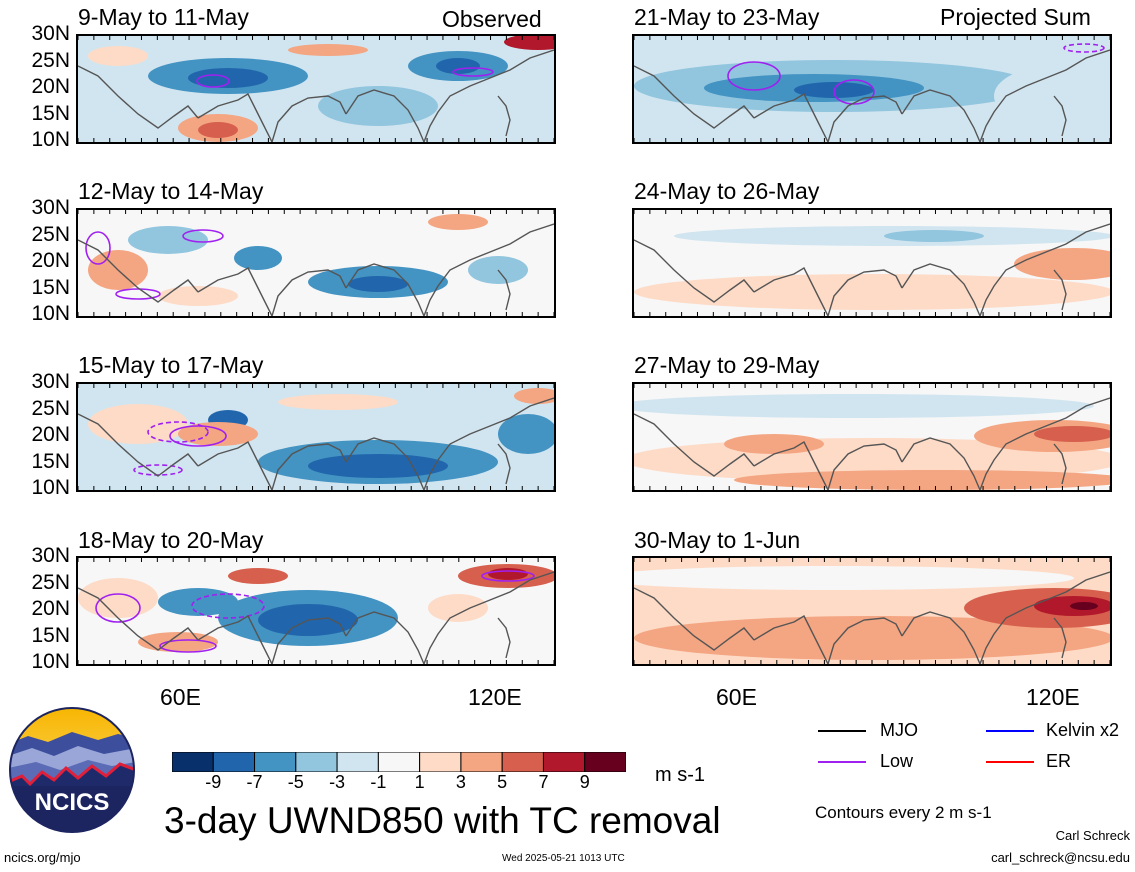 Image resolution: width=1135 pixels, height=872 pixels. I want to click on panel-title: 21-May to 23-May, so click(727, 17).